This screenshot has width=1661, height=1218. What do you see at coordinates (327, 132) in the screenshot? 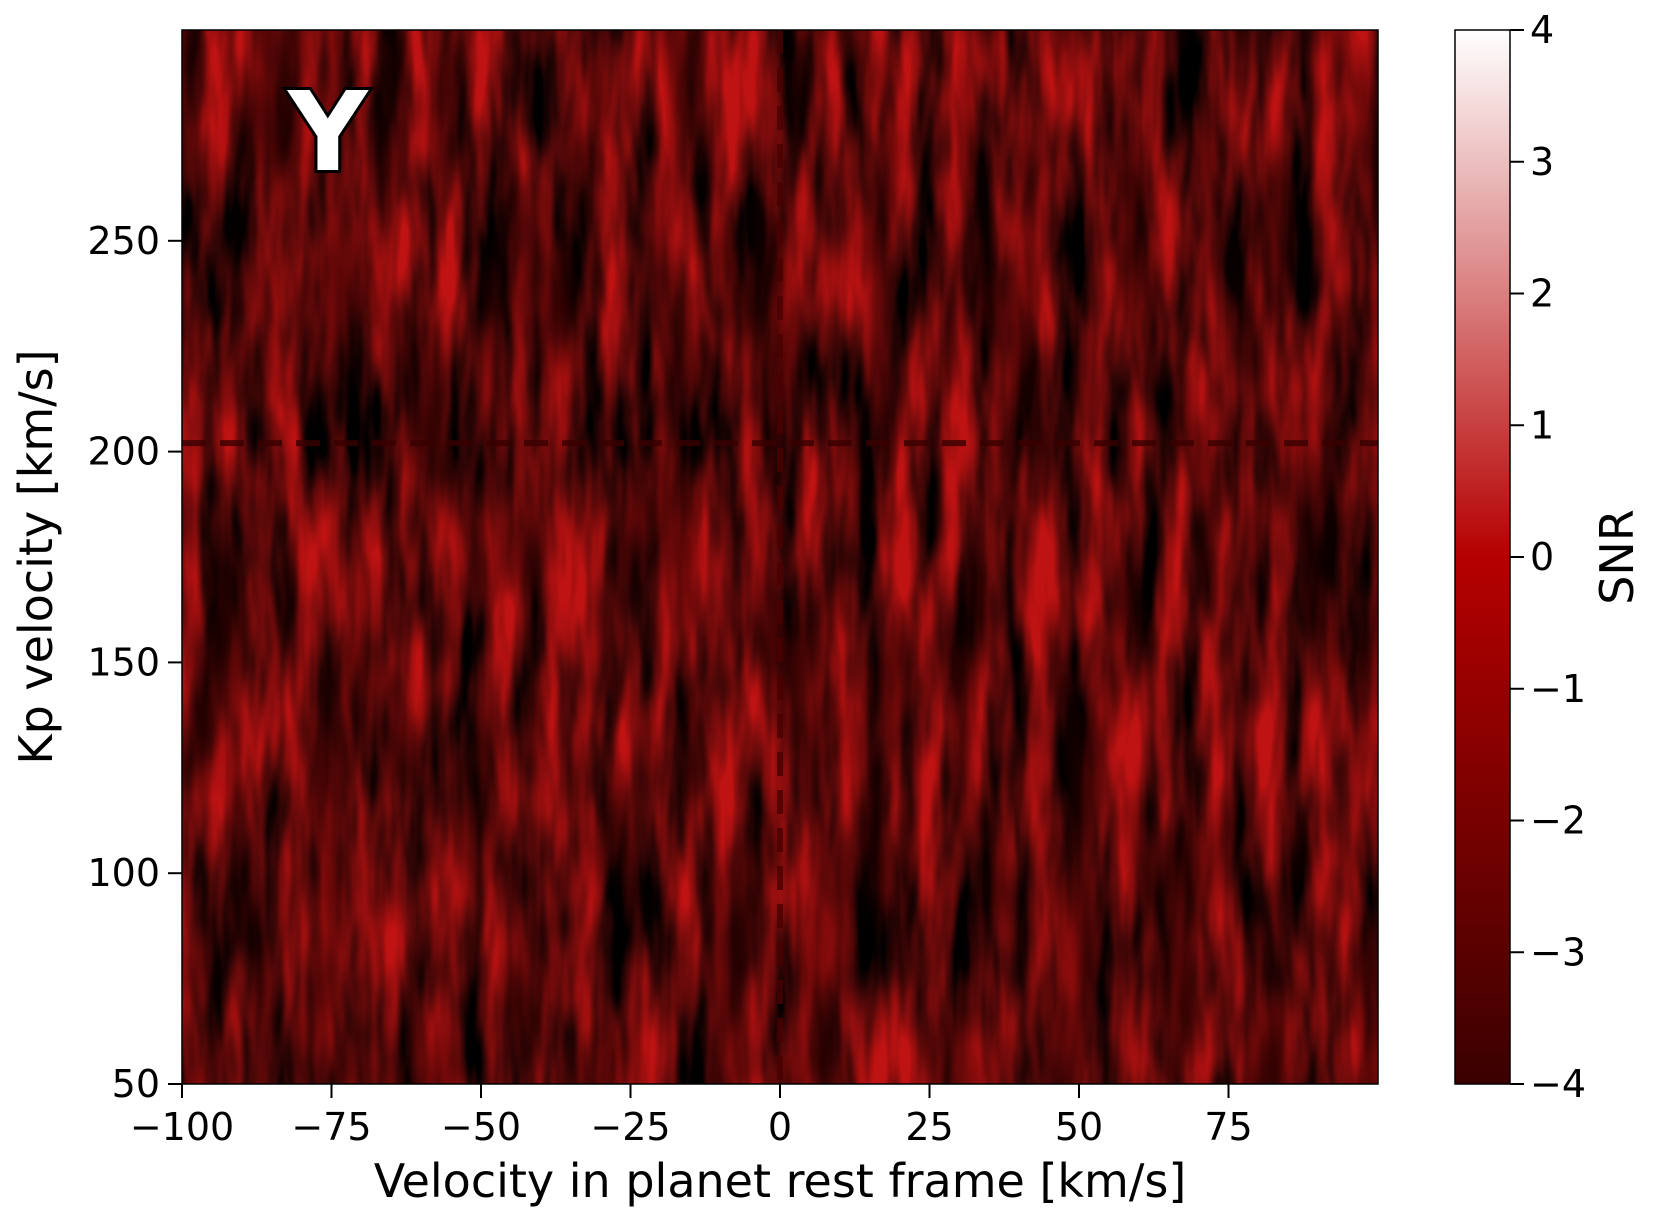
I see `panel-label: Y` at bounding box center [327, 132].